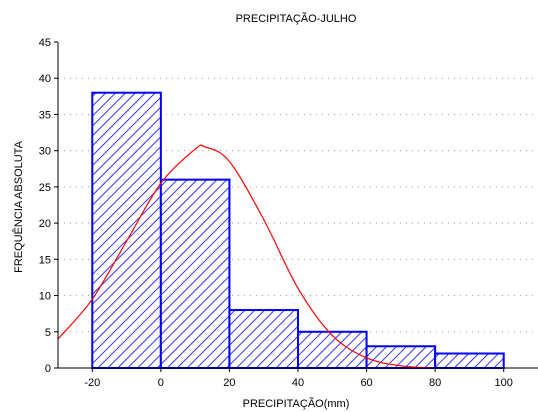 This screenshot has width=538, height=412. What do you see at coordinates (296, 18) in the screenshot?
I see `chart-title: PRECIPITAÇÃO-JULHO` at bounding box center [296, 18].